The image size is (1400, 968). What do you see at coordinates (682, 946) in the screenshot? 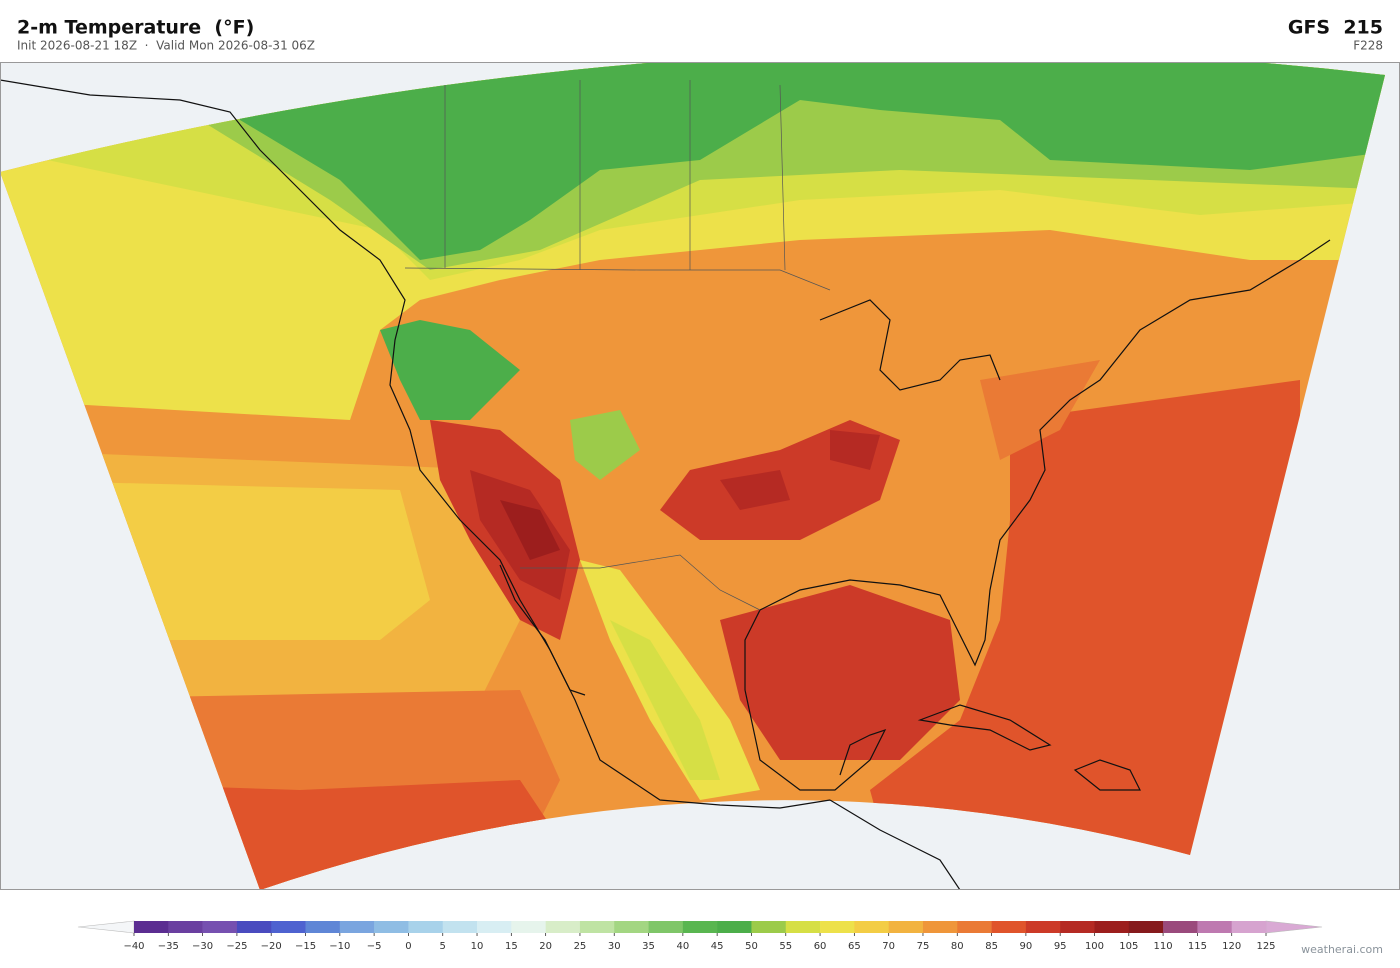
I see `colorbar-tick-label: 40` at bounding box center [682, 946].